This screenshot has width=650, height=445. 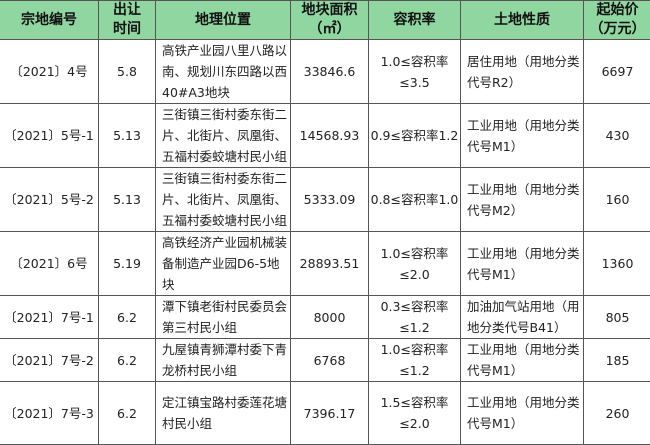 I want to click on cell-price: 1360, so click(x=617, y=264).